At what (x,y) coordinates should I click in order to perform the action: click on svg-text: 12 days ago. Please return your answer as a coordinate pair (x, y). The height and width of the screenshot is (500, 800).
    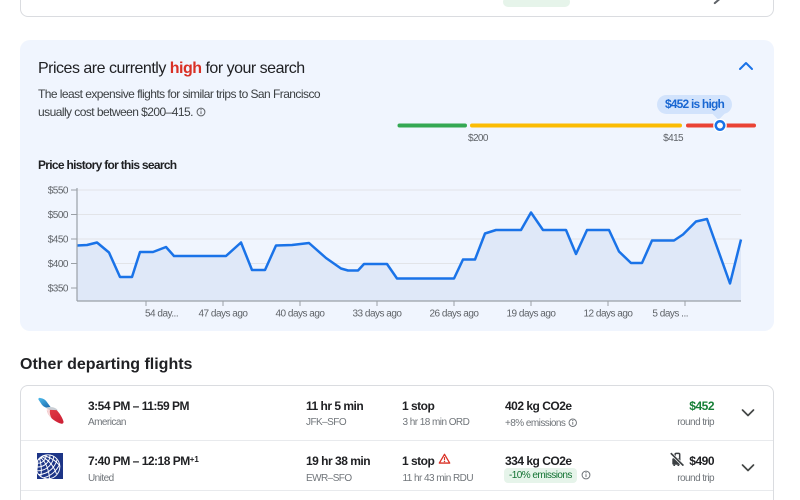
    Looking at the image, I should click on (609, 314).